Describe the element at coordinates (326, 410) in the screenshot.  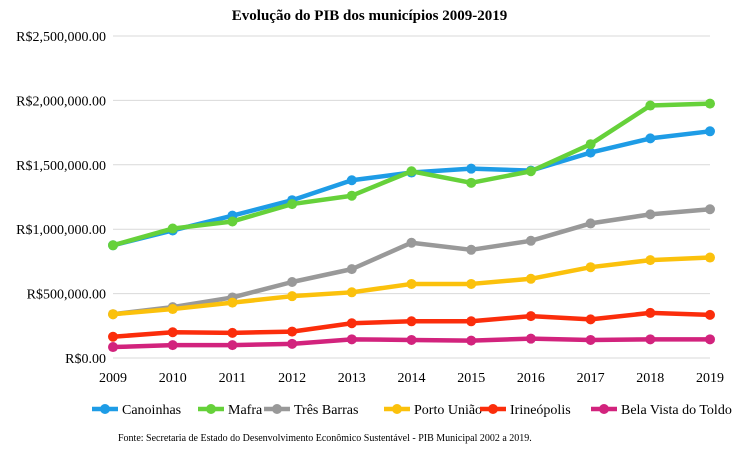
I see `legend-label: Três Barras` at that location.